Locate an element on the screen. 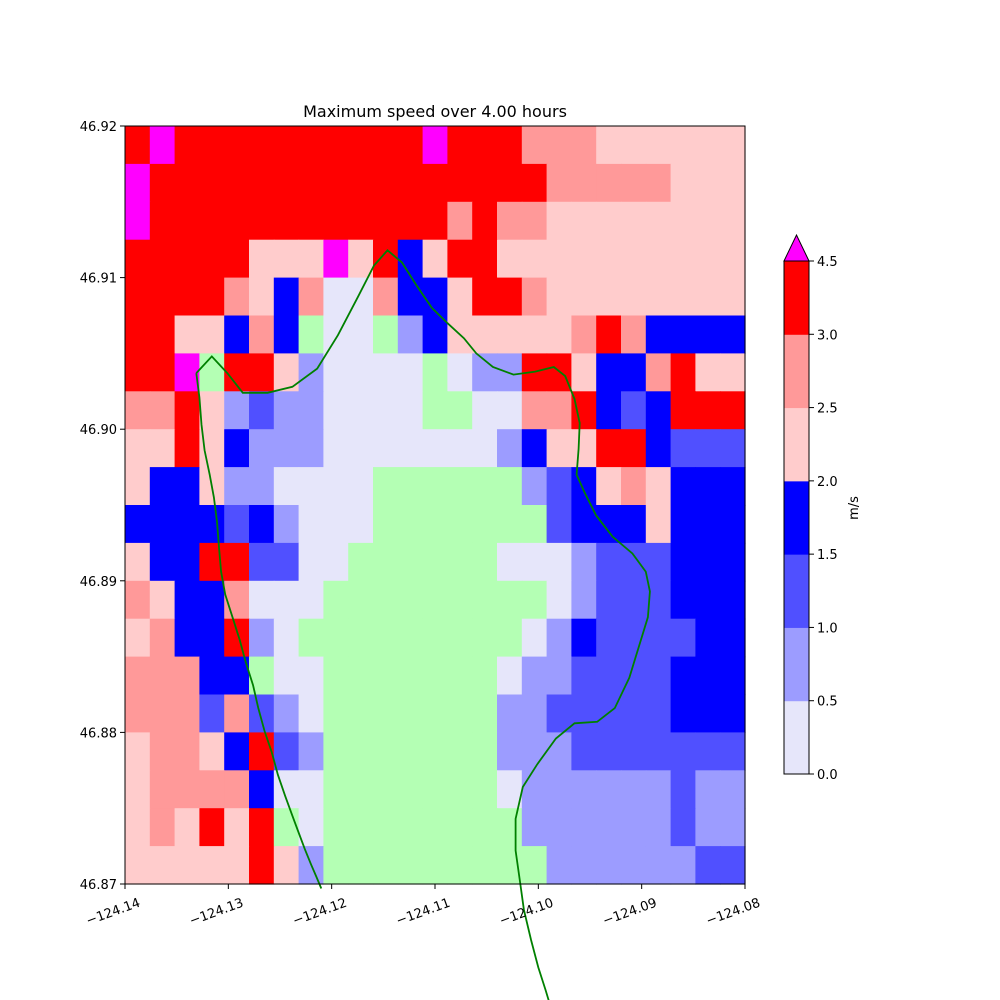 This screenshot has width=1000, height=1000. coastline-west is located at coordinates (259, 630).